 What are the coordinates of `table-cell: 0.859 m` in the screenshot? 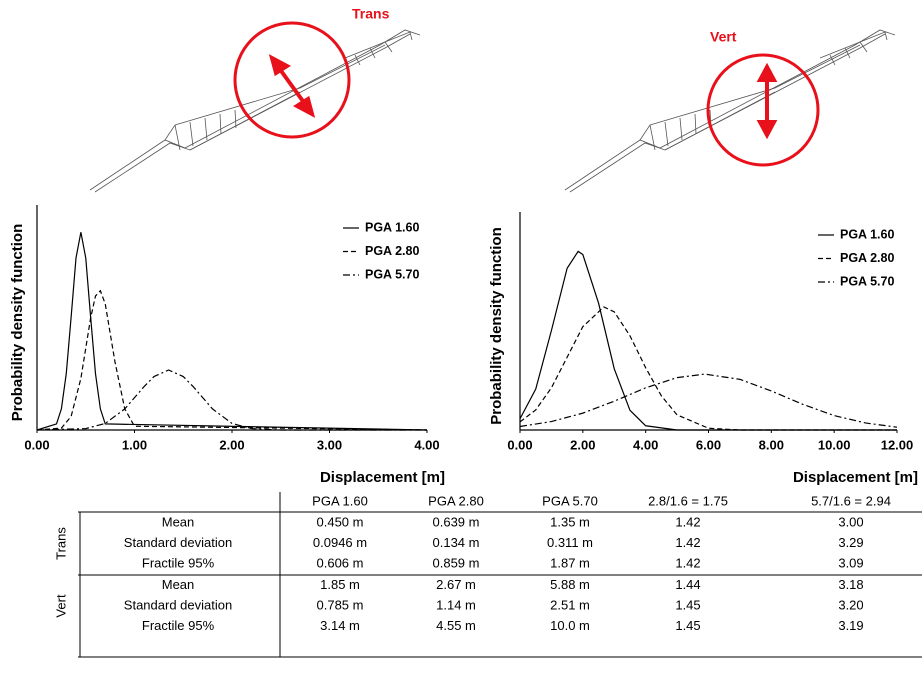 It's located at (456, 562).